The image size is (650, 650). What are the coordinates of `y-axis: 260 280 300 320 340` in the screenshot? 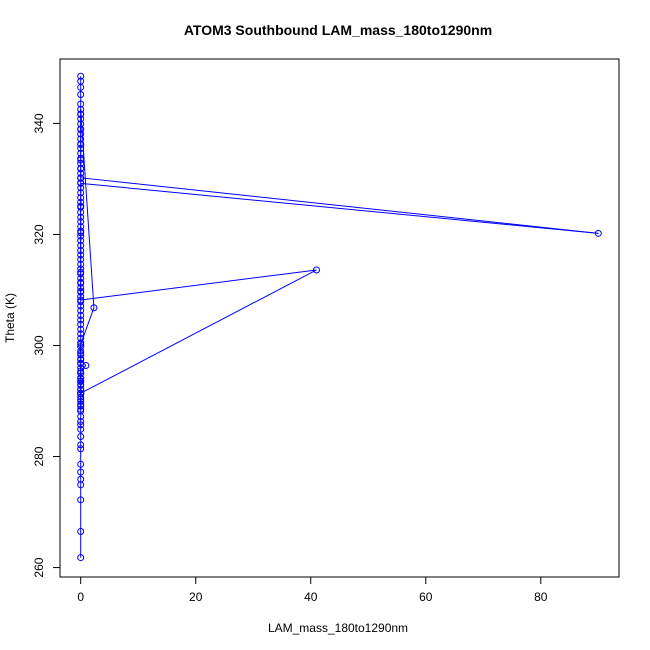 It's located at (46, 345).